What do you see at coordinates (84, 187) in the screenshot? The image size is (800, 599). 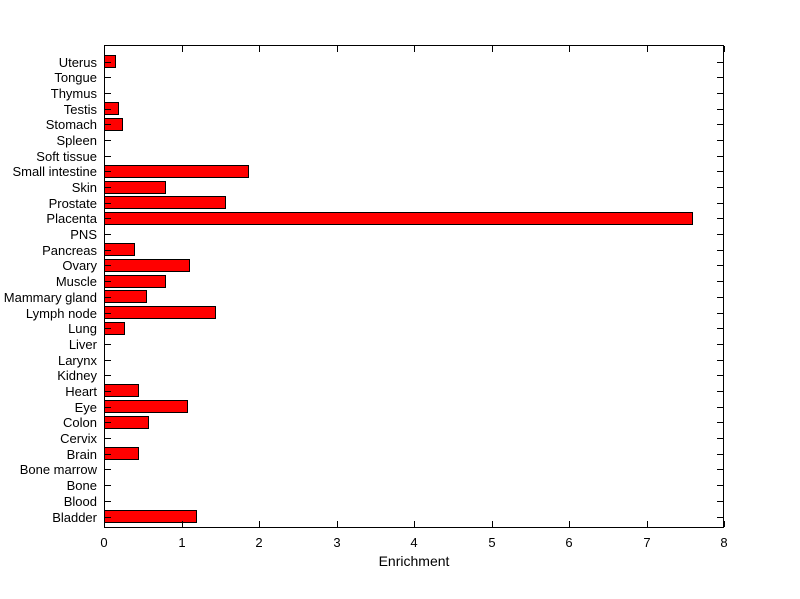 I see `category-label: Skin` at bounding box center [84, 187].